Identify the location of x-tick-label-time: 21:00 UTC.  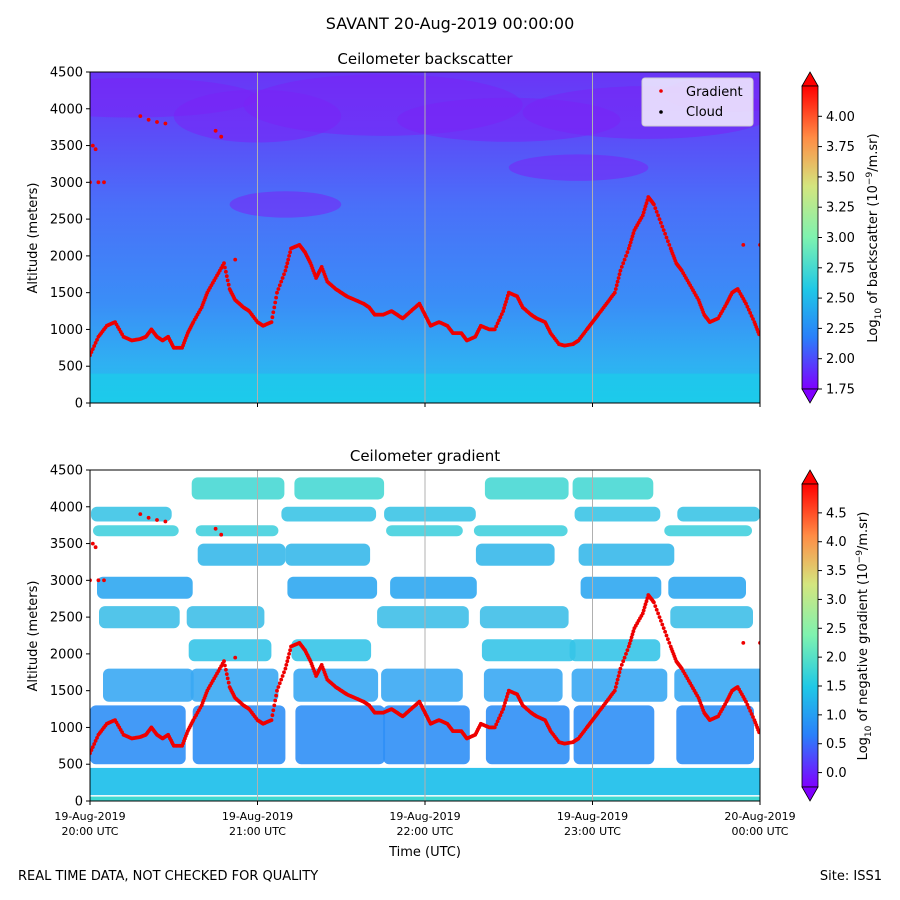
(257, 831).